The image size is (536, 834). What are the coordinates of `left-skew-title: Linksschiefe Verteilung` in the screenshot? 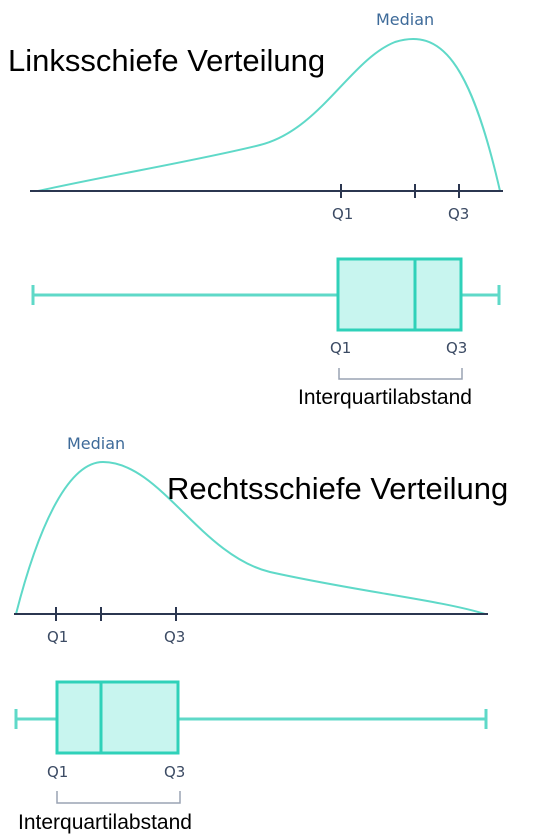 It's located at (166, 60).